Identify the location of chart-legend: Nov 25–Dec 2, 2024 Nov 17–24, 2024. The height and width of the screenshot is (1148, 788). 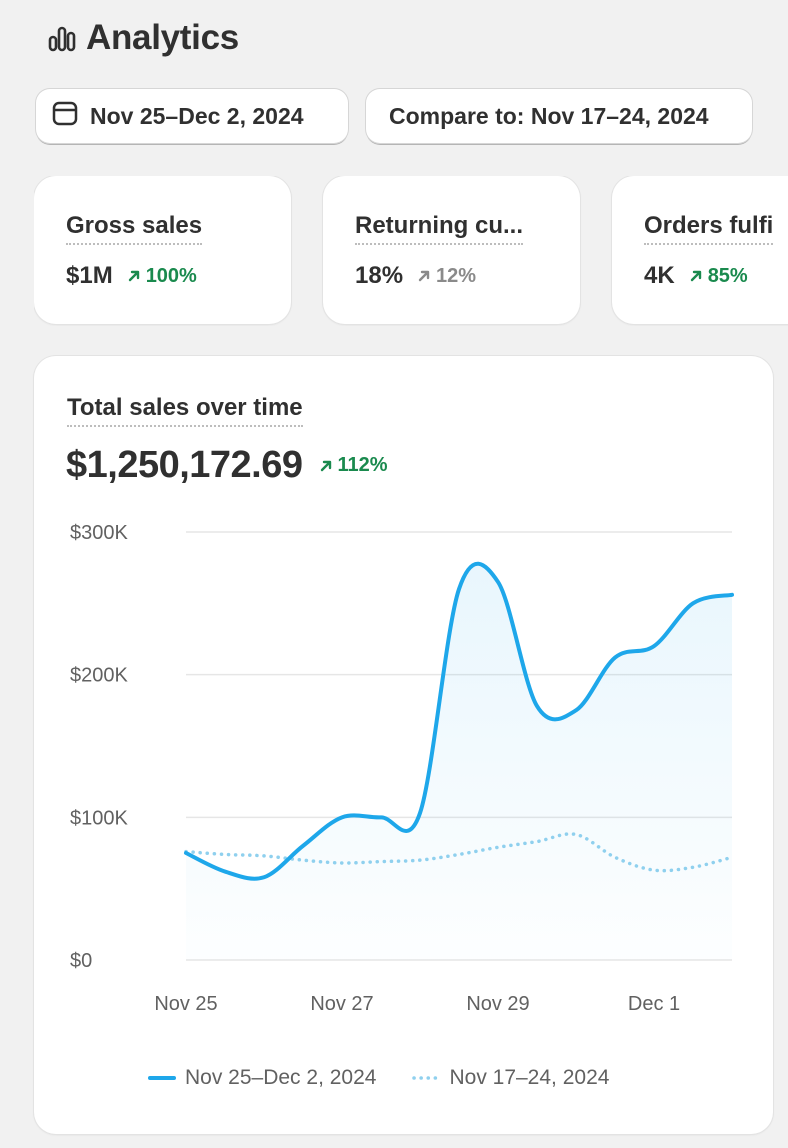
(378, 1078).